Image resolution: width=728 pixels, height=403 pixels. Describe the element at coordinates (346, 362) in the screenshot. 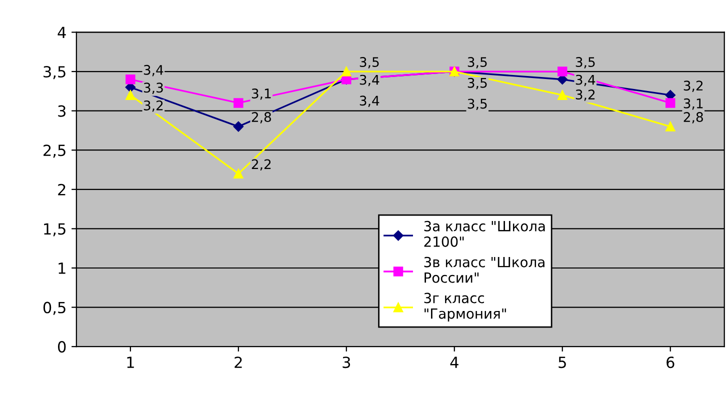

I see `x-tick-label: 3` at that location.